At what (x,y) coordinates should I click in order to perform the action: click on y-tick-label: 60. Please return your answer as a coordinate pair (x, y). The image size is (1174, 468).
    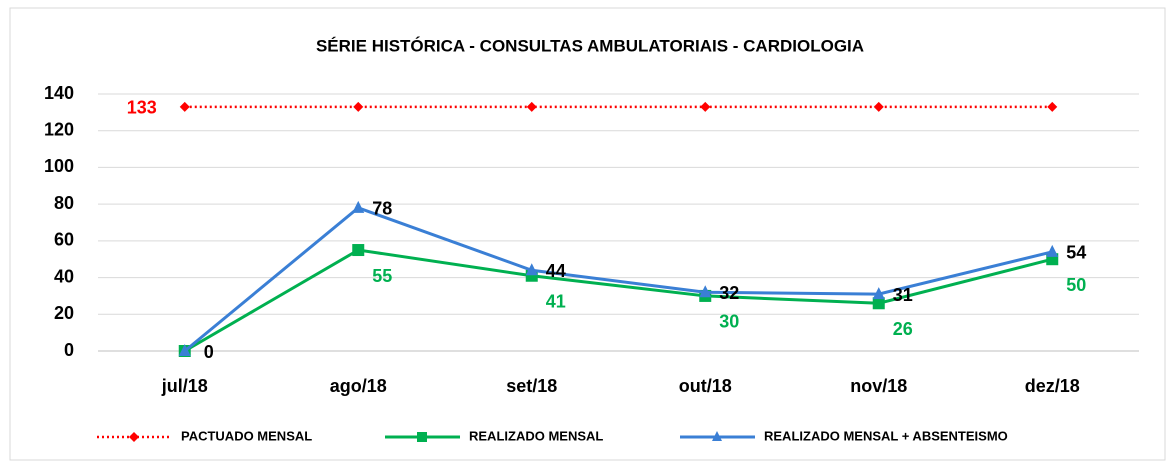
    Looking at the image, I should click on (64, 240).